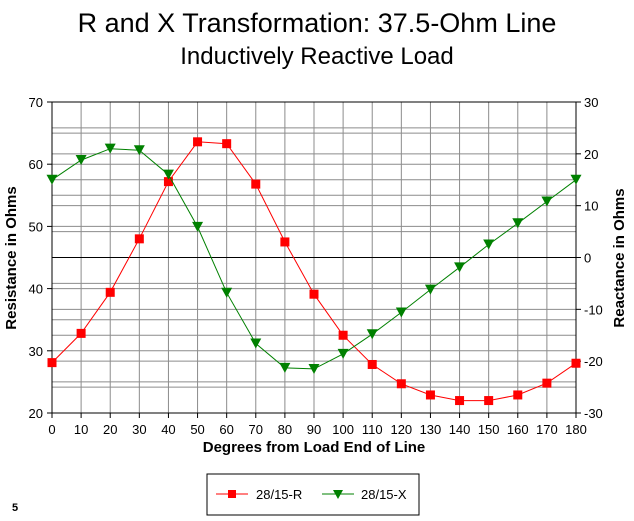 Image resolution: width=634 pixels, height=521 pixels. I want to click on right-axis-ticks: -30 -20 -10 0 10 20 30, so click(589, 258).